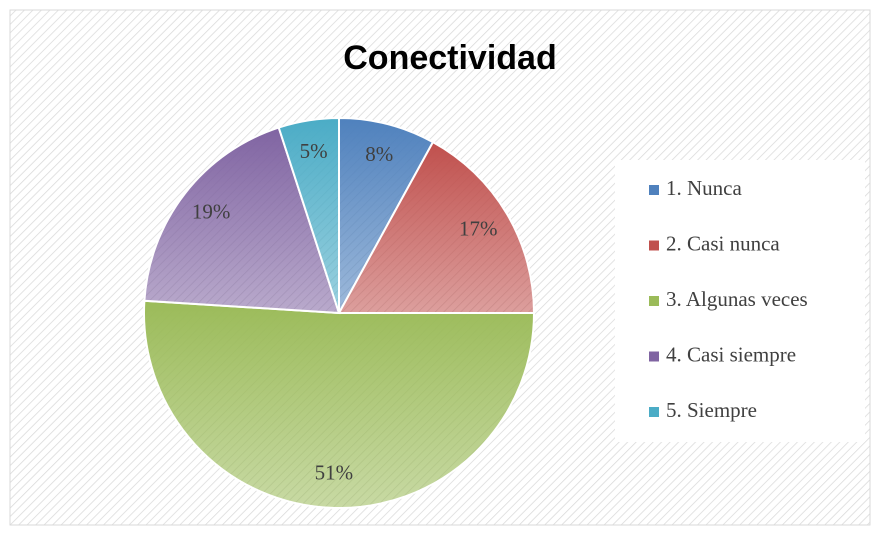  What do you see at coordinates (449, 58) in the screenshot?
I see `chart-title: Conectividad` at bounding box center [449, 58].